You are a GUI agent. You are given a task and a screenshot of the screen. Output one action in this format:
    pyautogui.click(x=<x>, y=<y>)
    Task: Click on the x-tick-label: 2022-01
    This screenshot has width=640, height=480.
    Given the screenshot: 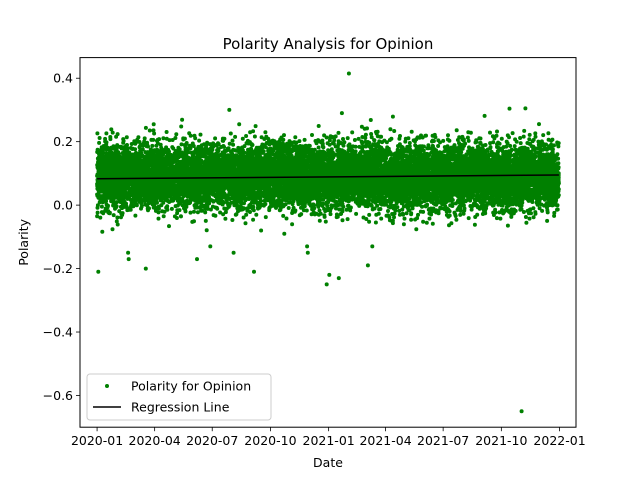 What is the action you would take?
    pyautogui.click(x=559, y=440)
    